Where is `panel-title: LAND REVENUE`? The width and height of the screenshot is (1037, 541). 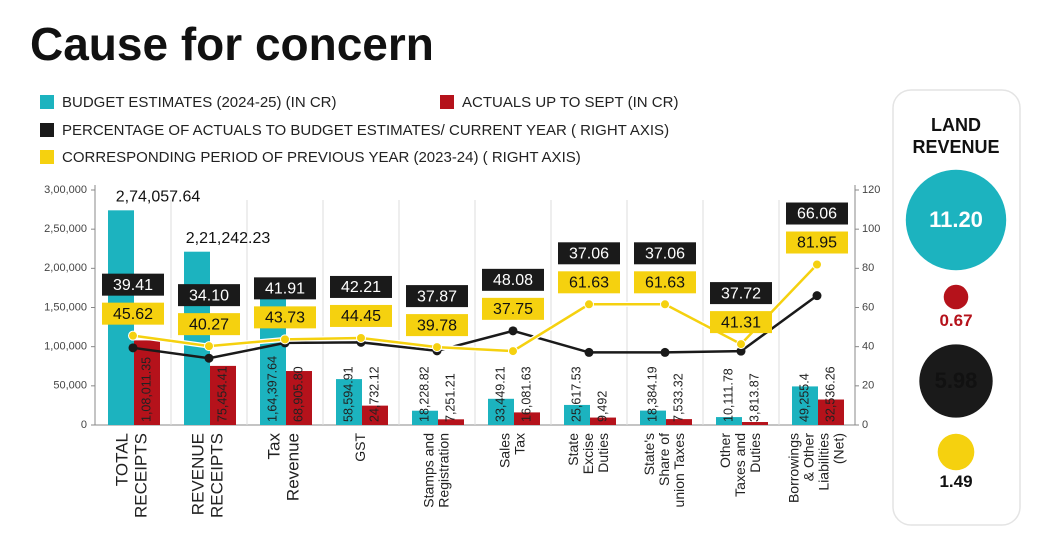
panel-title: LAND REVENUE is located at coordinates (955, 136).